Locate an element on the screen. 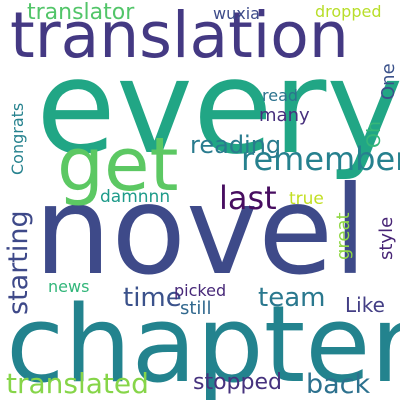  word-reading: reading is located at coordinates (236, 145).